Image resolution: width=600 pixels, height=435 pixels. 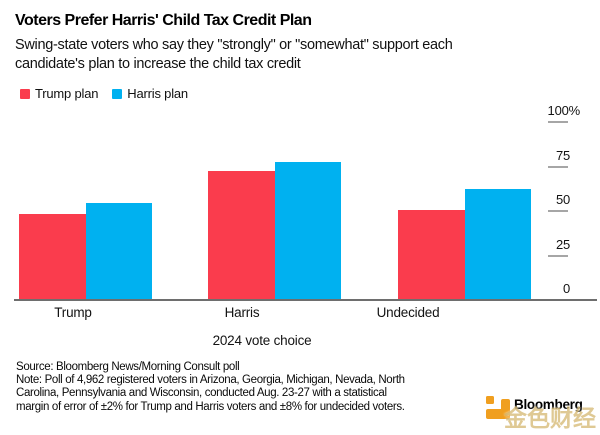 I want to click on legend-item-trump-plan: Trump plan, so click(x=59, y=93).